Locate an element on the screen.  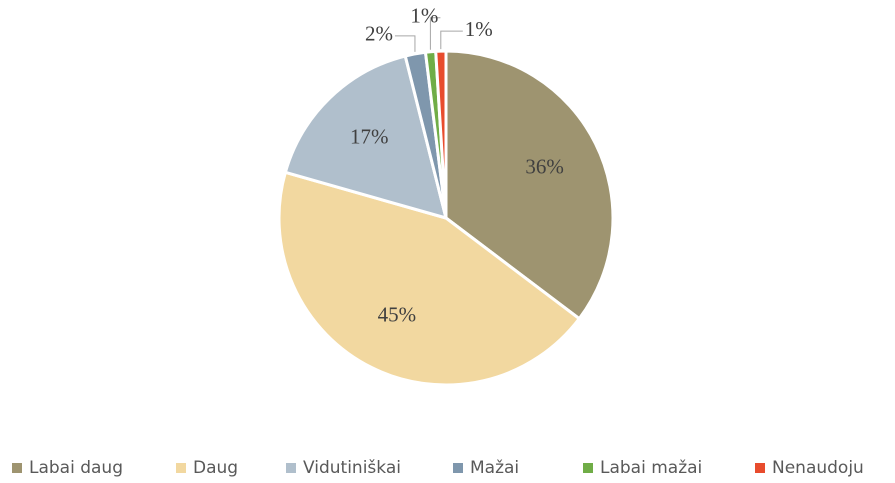
legend-label: Labai mažai is located at coordinates (651, 468).